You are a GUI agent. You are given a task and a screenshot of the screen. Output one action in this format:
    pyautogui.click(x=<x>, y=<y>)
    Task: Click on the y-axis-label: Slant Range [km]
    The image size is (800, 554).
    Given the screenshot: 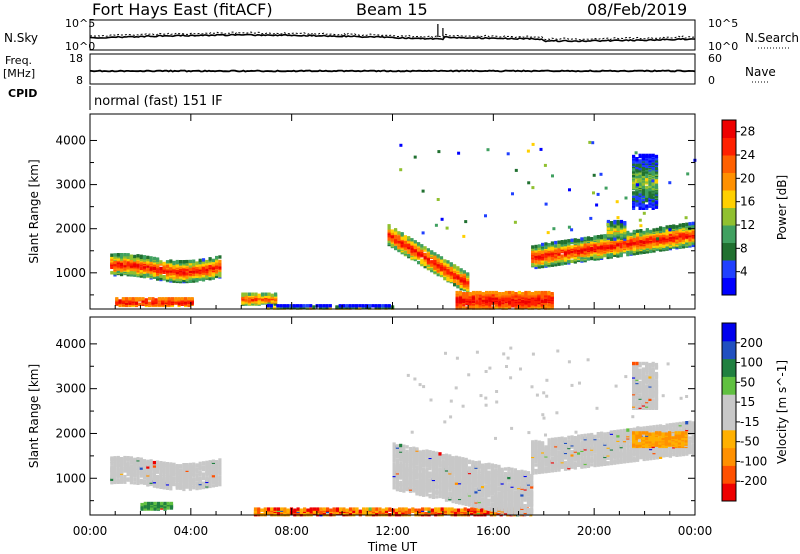 What is the action you would take?
    pyautogui.click(x=34, y=211)
    